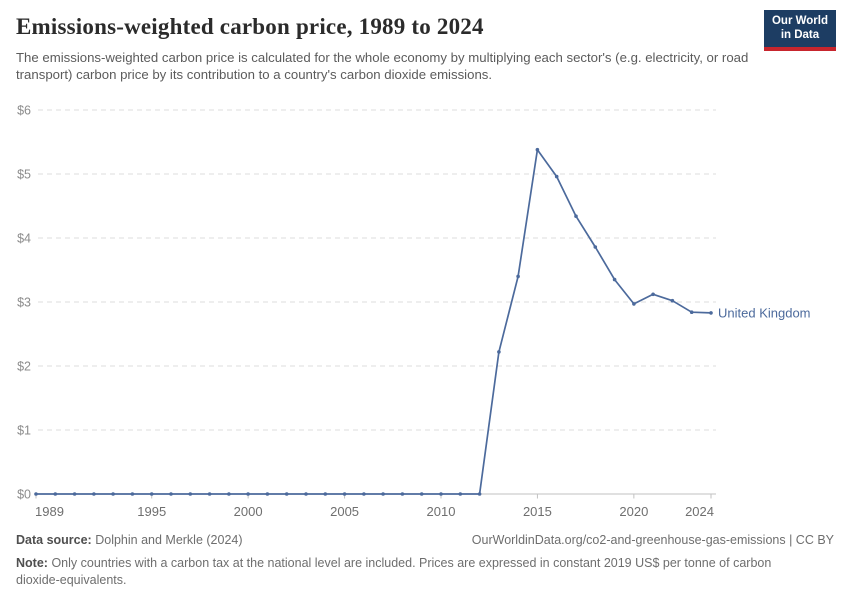  I want to click on y-axis-tick-label: $2, so click(24, 367).